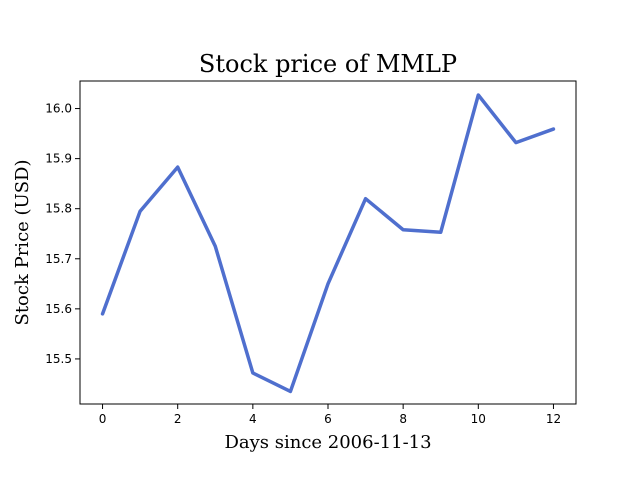 The height and width of the screenshot is (480, 640). I want to click on x-tick-label: 4, so click(253, 419).